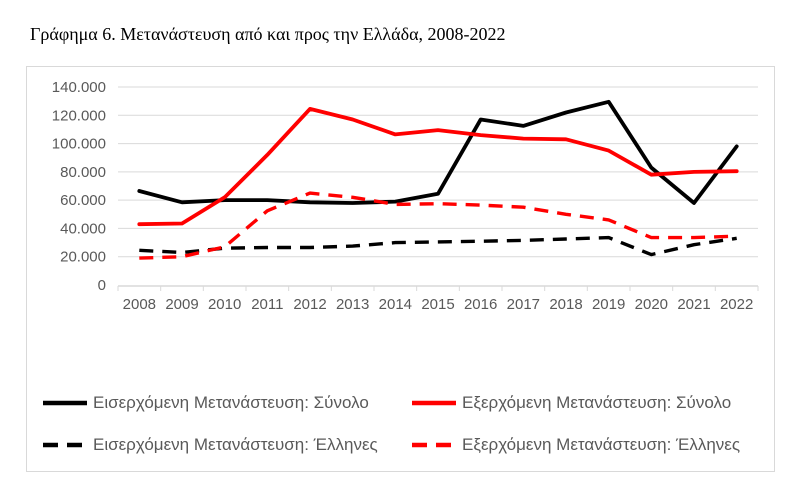  What do you see at coordinates (139, 304) in the screenshot?
I see `x-tick-label: 2008` at bounding box center [139, 304].